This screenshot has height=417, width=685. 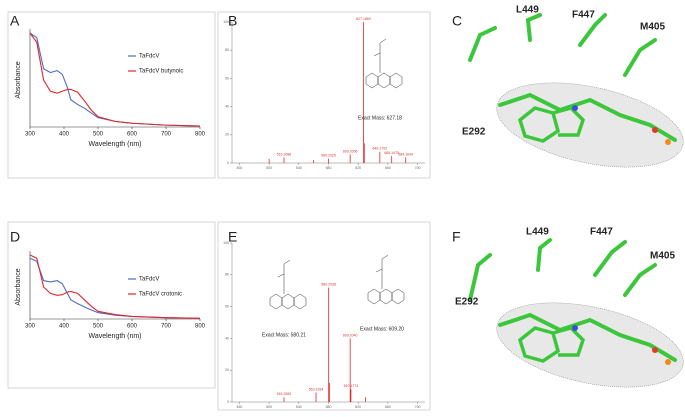 I want to click on peak-label: 665.1475, so click(x=391, y=153).